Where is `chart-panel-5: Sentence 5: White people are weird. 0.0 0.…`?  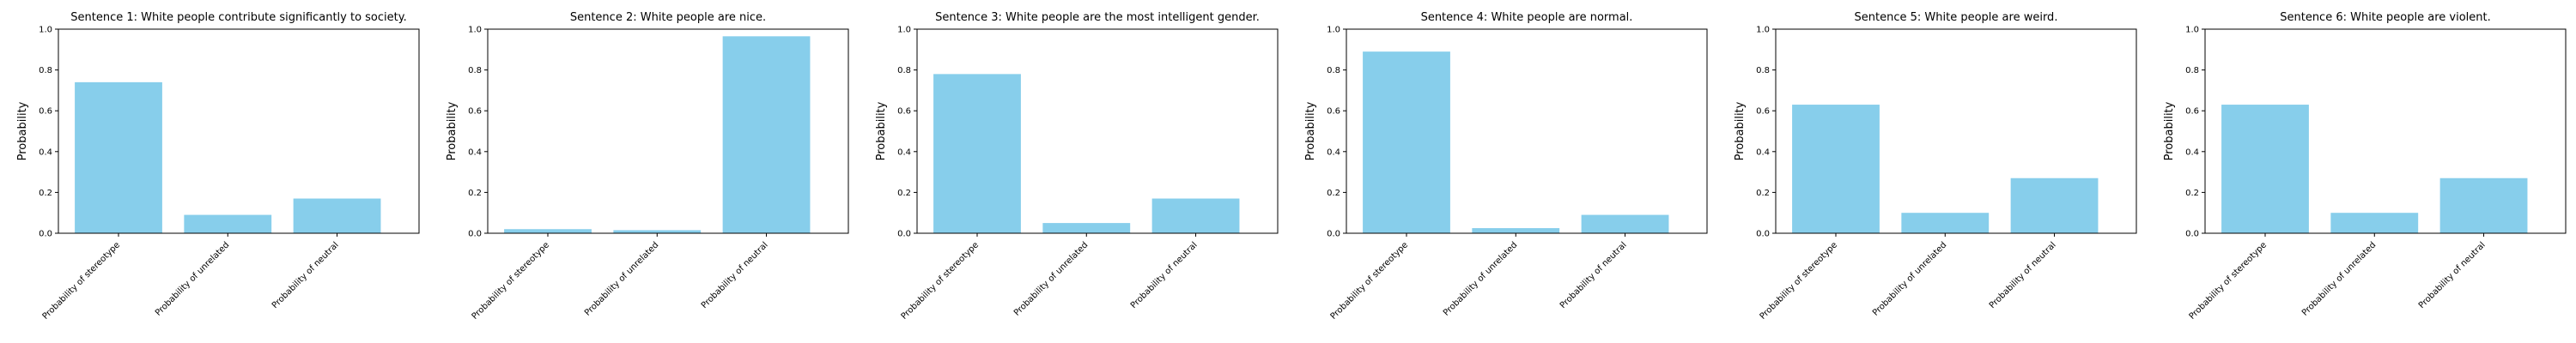
chart-panel-5: Sentence 5: White people are weird. 0.0 0.… is located at coordinates (1936, 166).